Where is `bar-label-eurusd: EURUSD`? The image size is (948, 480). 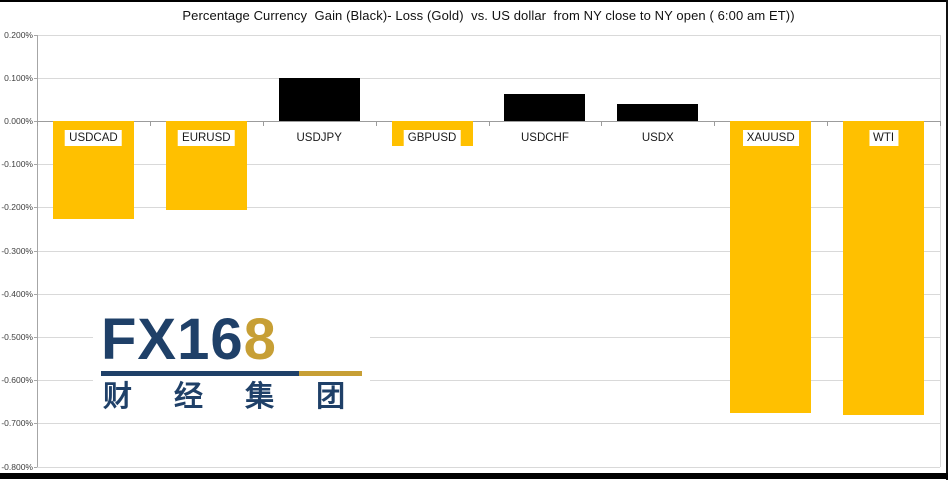
bar-label-eurusd: EURUSD is located at coordinates (206, 138).